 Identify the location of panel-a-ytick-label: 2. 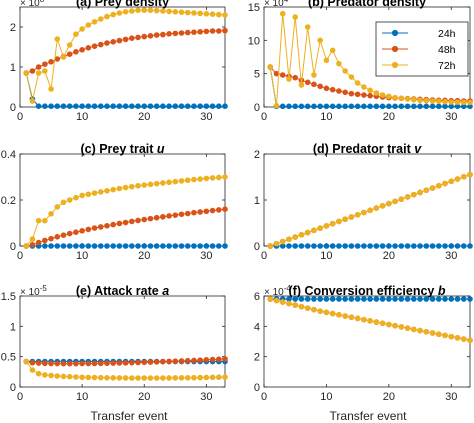
(13, 28).